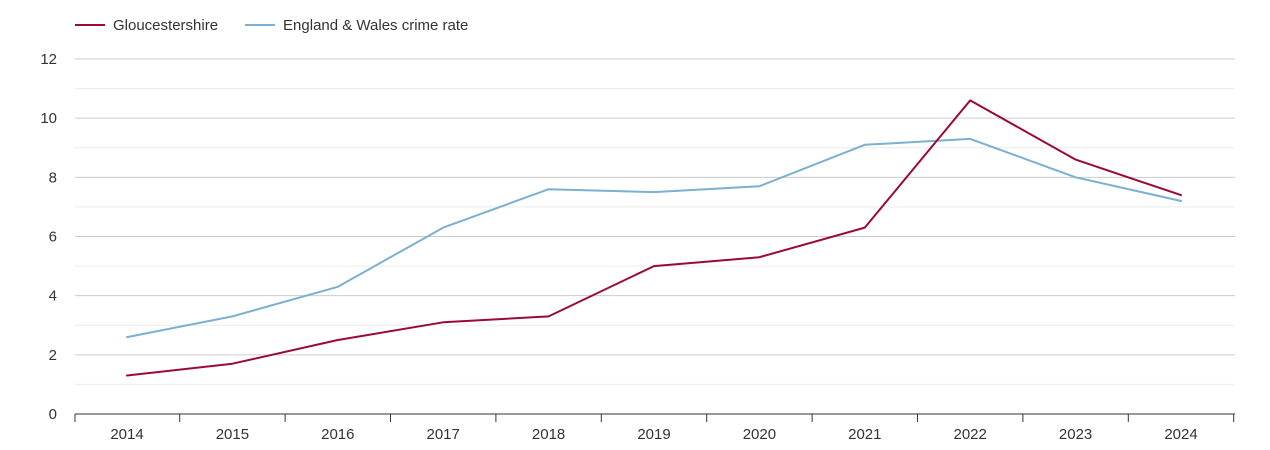 This screenshot has width=1270, height=450. Describe the element at coordinates (1180, 434) in the screenshot. I see `x-tick-label: 2024` at that location.